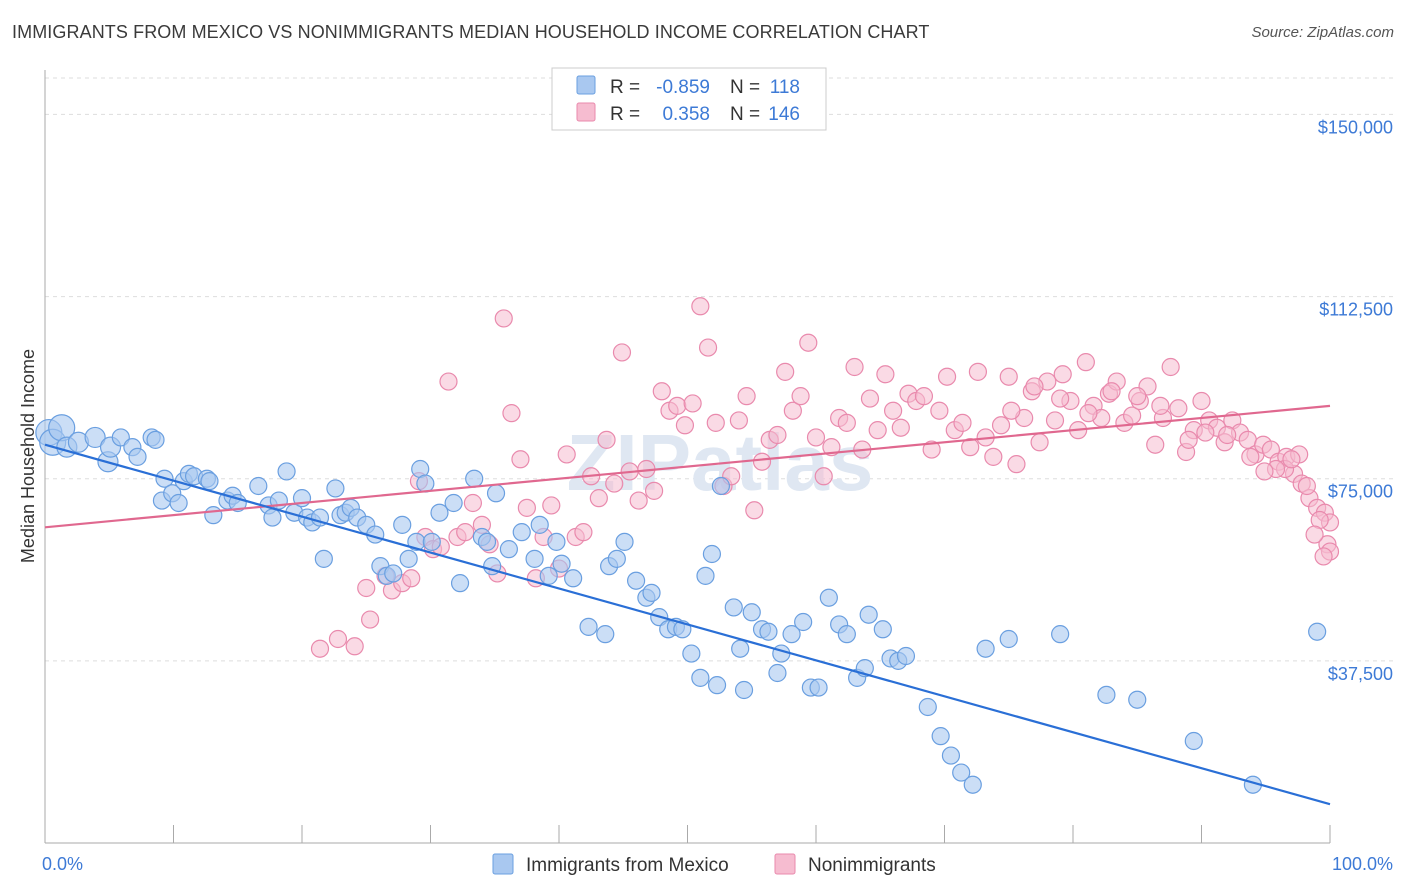 This screenshot has width=1406, height=892. What do you see at coordinates (784, 114) in the screenshot?
I see `legend-n-value-2: 146` at bounding box center [784, 114].